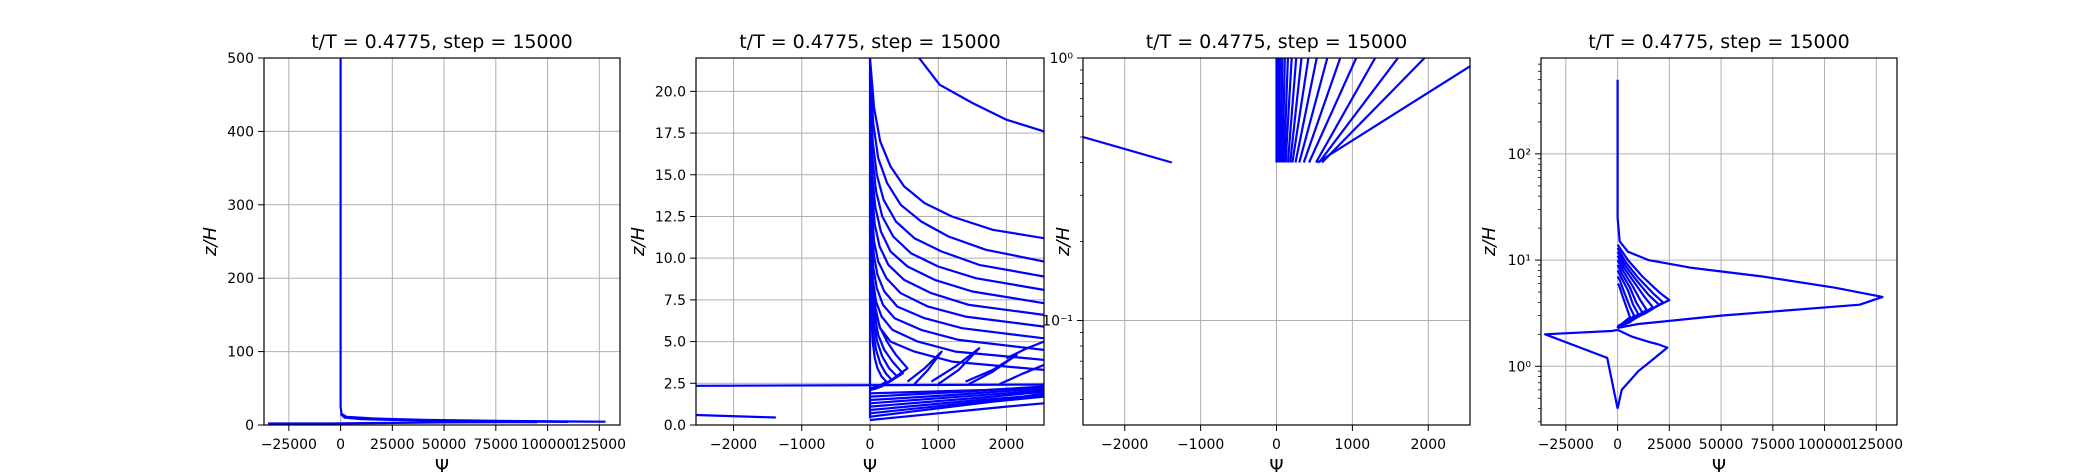  Describe the element at coordinates (1519, 261) in the screenshot. I see `y-tick-label: 10¹` at that location.